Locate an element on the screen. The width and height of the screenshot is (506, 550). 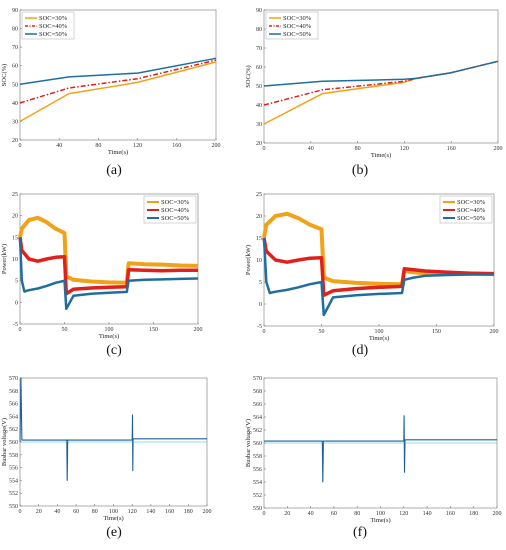
x-tick-label: 150 is located at coordinates (436, 332).